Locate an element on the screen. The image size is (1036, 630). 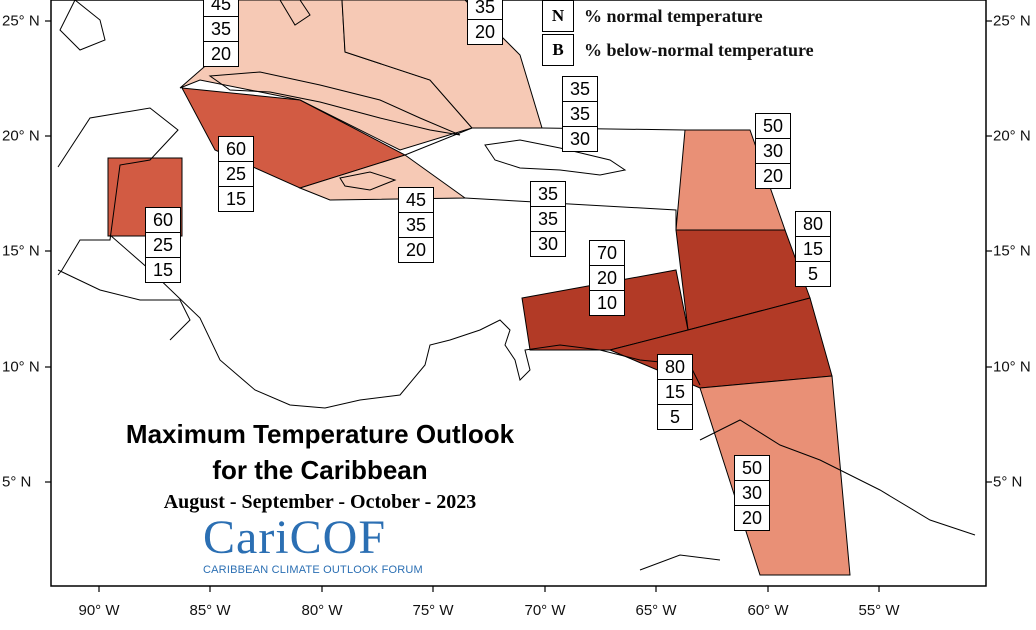
lon-label: 80° W is located at coordinates (322, 610).